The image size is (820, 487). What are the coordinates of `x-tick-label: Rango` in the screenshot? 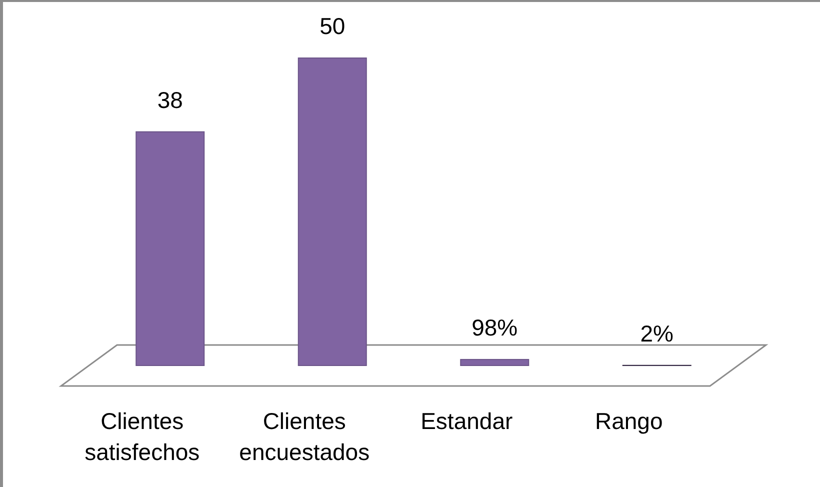 It's located at (628, 421).